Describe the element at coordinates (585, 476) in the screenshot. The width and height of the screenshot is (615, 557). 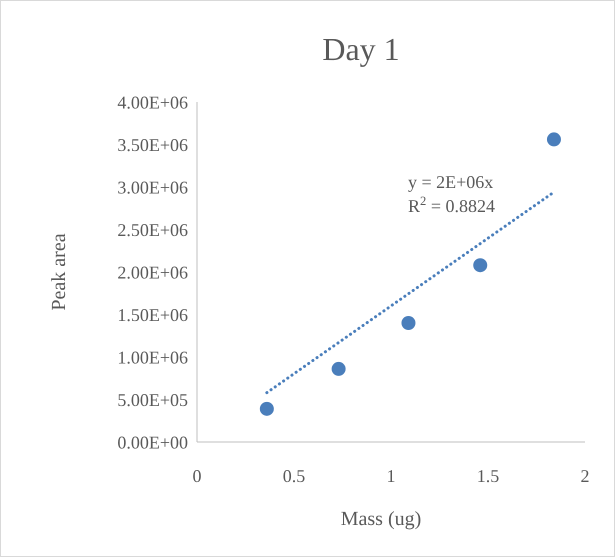
I see `x-tick-label: 2` at that location.